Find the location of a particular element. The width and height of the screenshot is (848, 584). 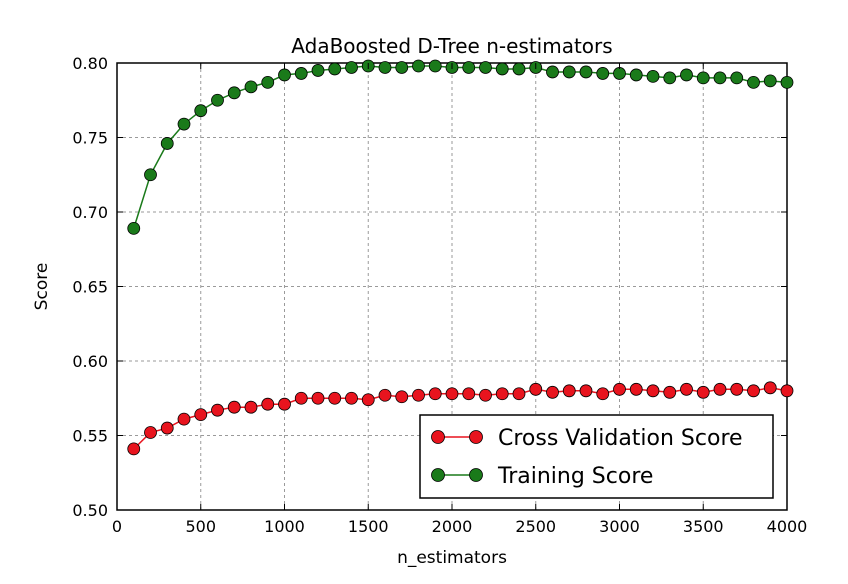

legend: Cross Validation Score Training Score is located at coordinates (596, 456).